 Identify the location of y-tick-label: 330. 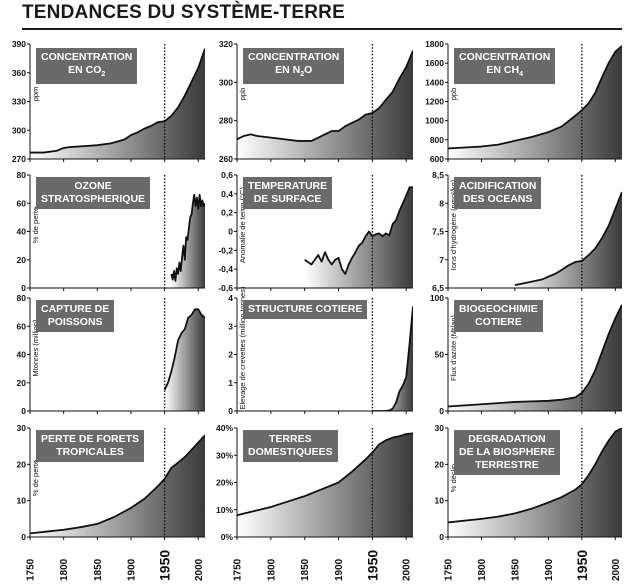
(19, 102).